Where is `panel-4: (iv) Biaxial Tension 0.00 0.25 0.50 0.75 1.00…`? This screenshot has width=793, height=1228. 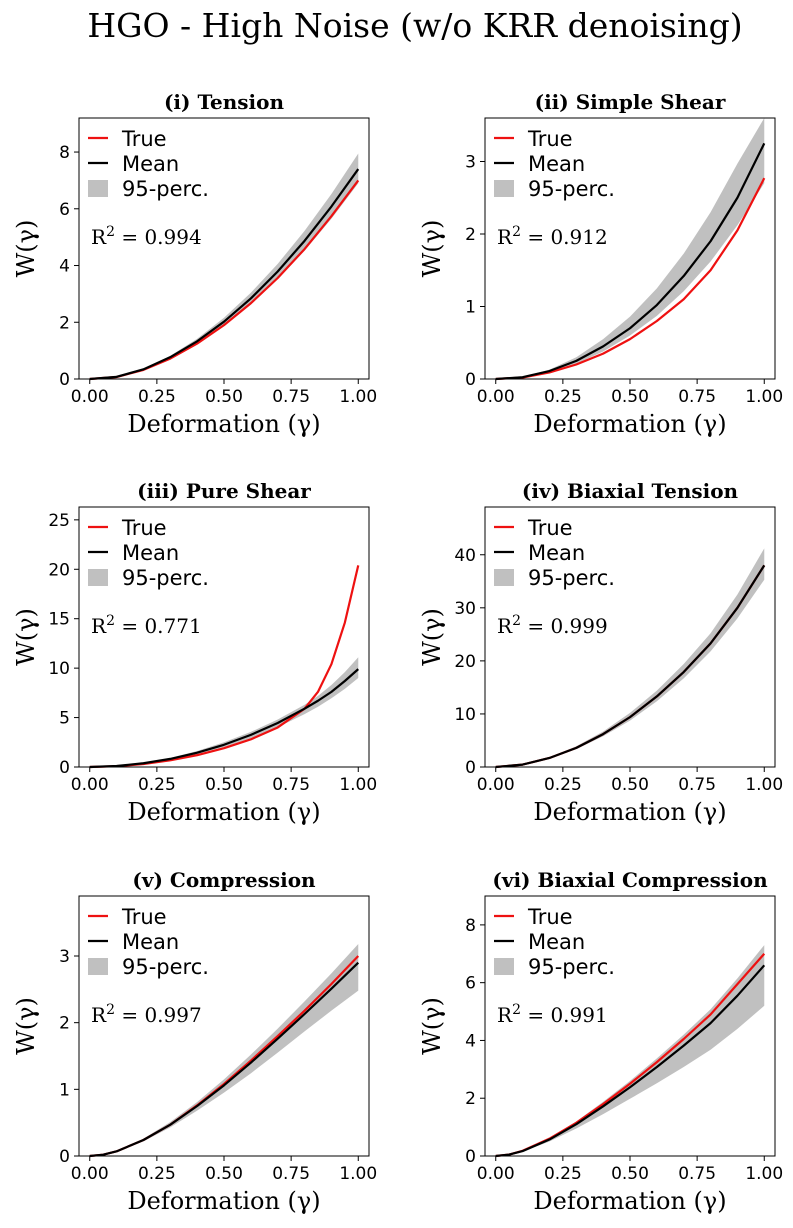 panel-4: (iv) Biaxial Tension 0.00 0.25 0.50 0.75 1.00… is located at coordinates (600, 652).